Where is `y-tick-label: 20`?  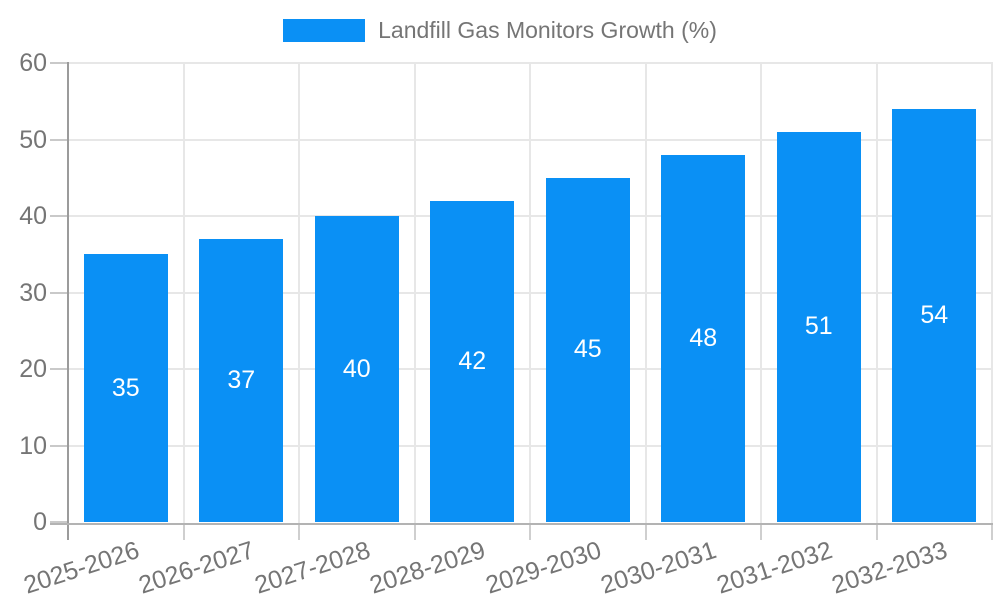
y-tick-label: 20 is located at coordinates (33, 369).